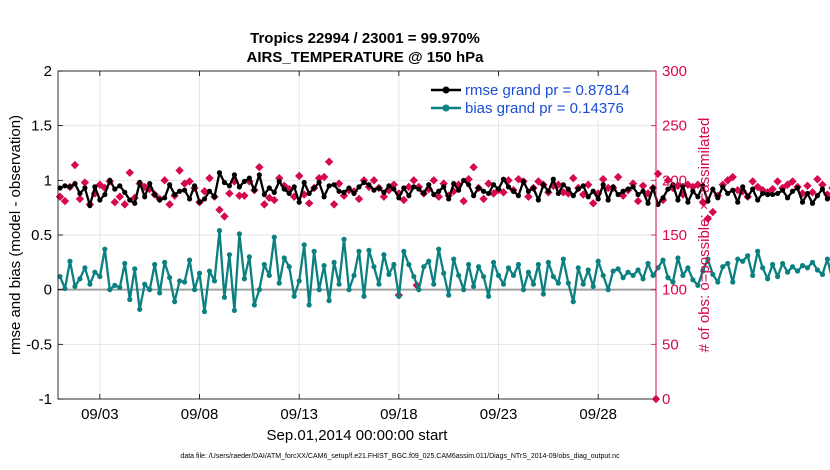  I want to click on y-left-tick-label: -0.5, so click(39, 344).